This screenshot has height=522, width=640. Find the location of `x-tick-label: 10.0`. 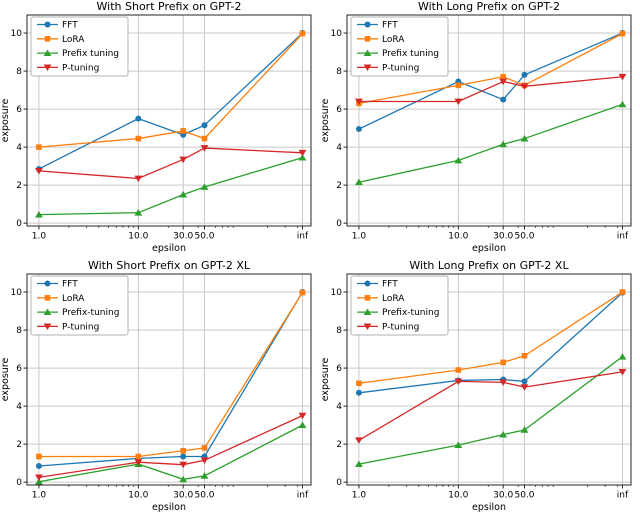

x-tick-label: 10.0 is located at coordinates (458, 496).